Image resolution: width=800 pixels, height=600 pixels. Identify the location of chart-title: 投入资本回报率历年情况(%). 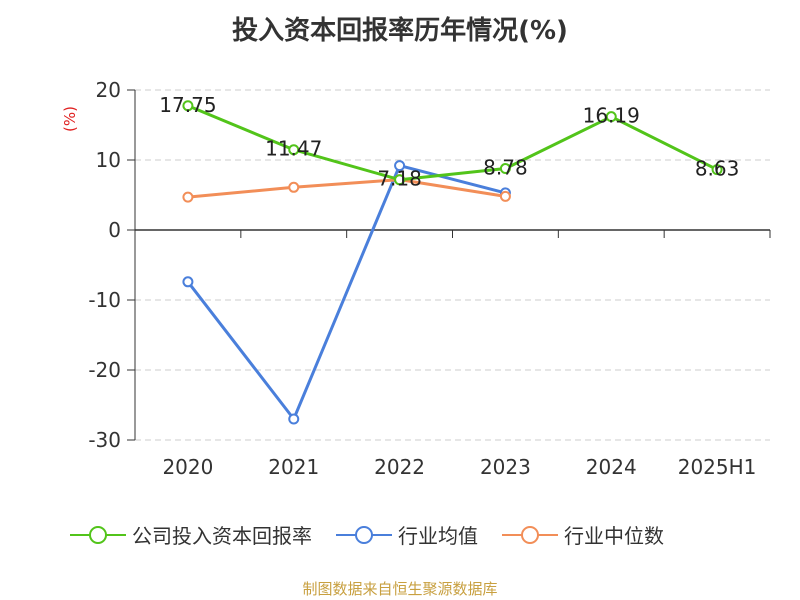
(400, 31).